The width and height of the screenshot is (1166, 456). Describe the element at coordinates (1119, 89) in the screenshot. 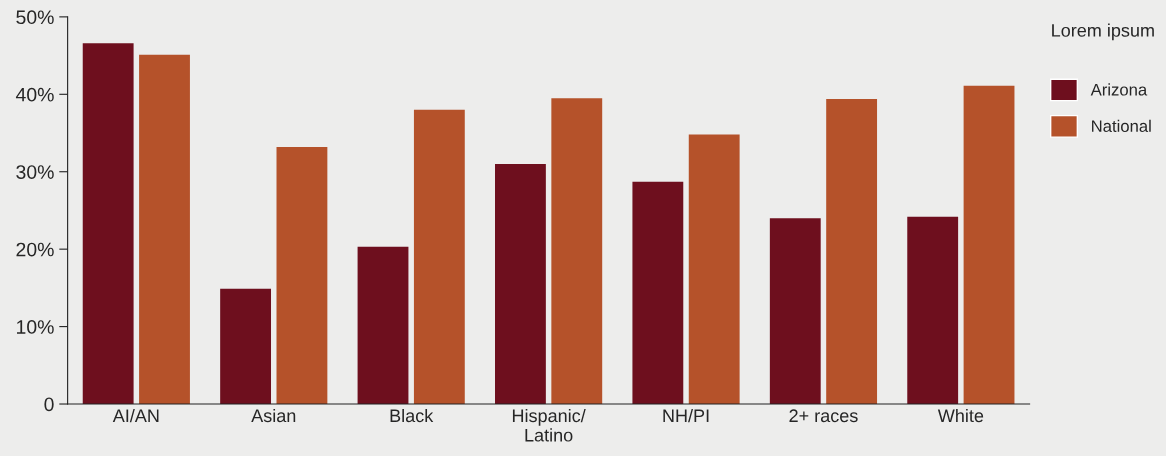

I see `legend-label: Arizona` at that location.